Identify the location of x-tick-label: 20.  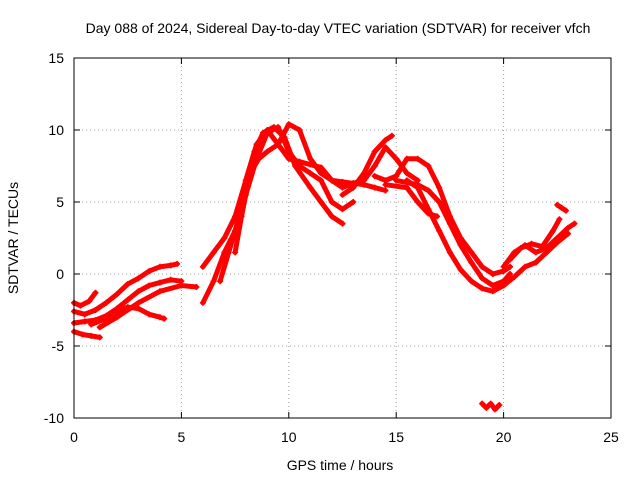
(504, 437).